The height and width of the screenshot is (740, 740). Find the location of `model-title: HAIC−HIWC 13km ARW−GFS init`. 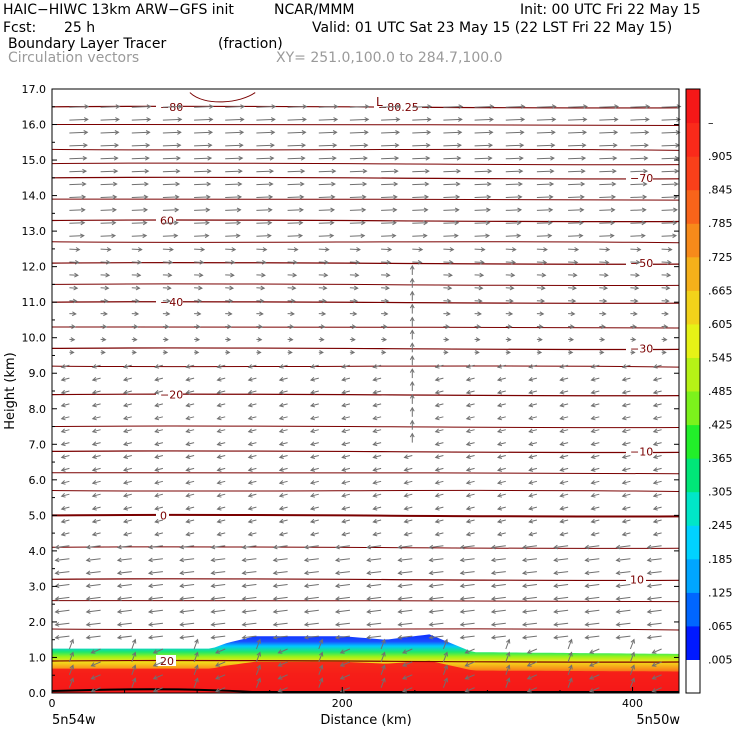

model-title: HAIC−HIWC 13km ARW−GFS init is located at coordinates (118, 10).